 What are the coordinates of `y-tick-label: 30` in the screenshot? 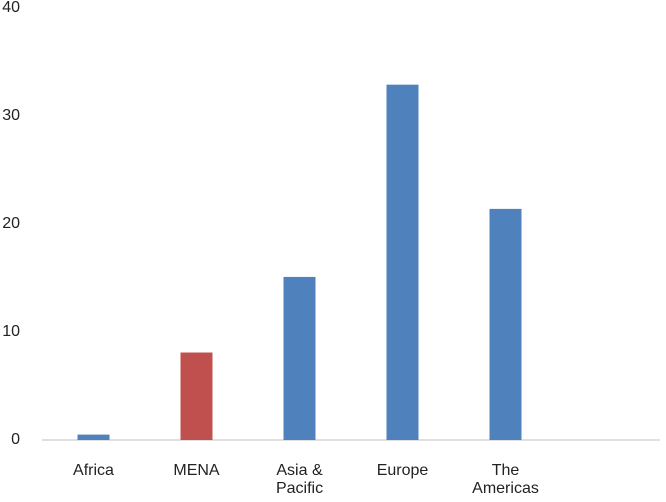 It's located at (11, 115).